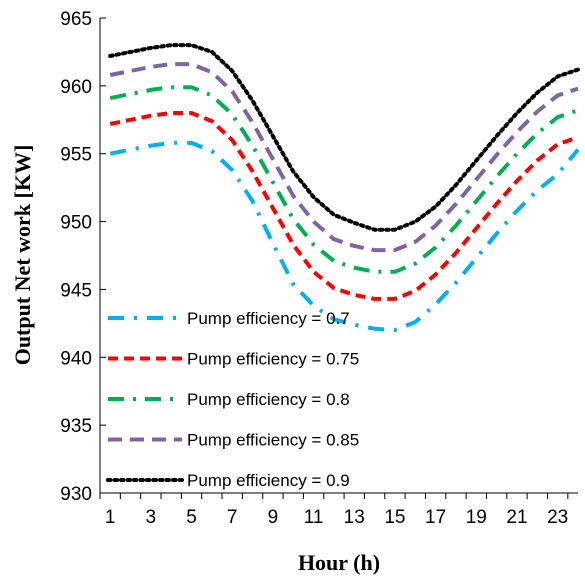 This screenshot has height=581, width=585. What do you see at coordinates (314, 517) in the screenshot?
I see `x-tick-label: 11` at bounding box center [314, 517].